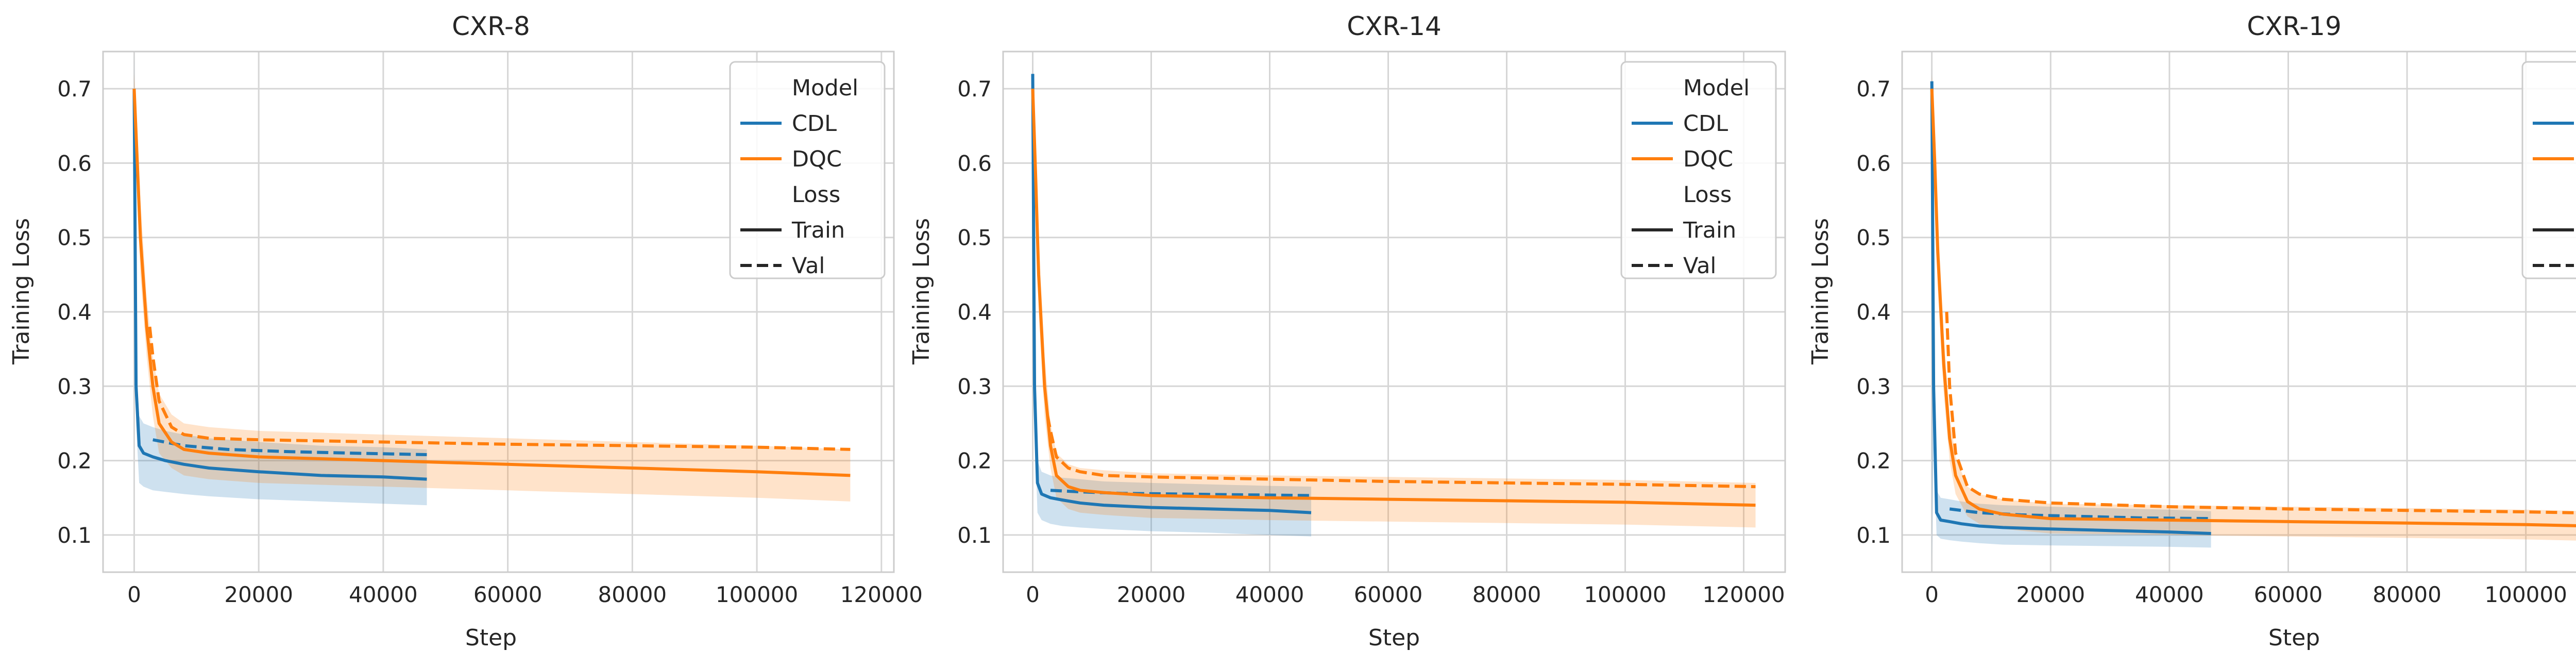 The width and height of the screenshot is (2576, 667). Describe the element at coordinates (2294, 26) in the screenshot. I see `chart-title: CXR-19` at that location.